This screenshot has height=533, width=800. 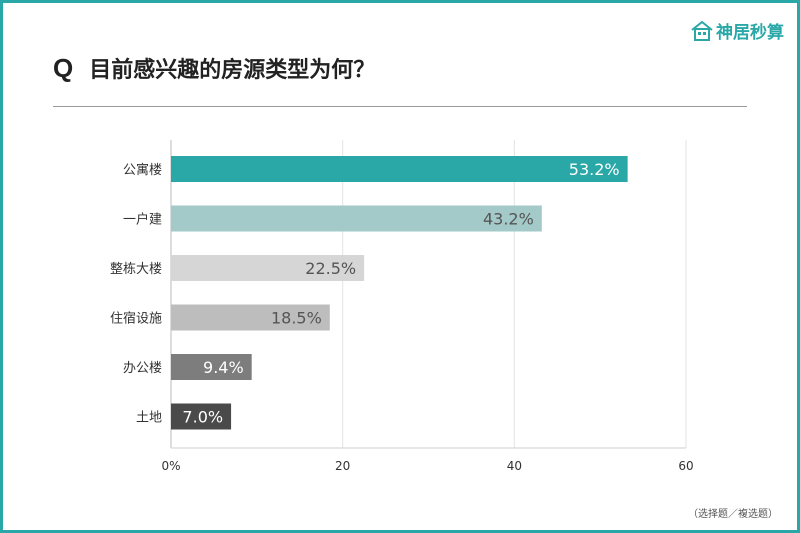 What do you see at coordinates (702, 30) in the screenshot?
I see `house-icon` at bounding box center [702, 30].